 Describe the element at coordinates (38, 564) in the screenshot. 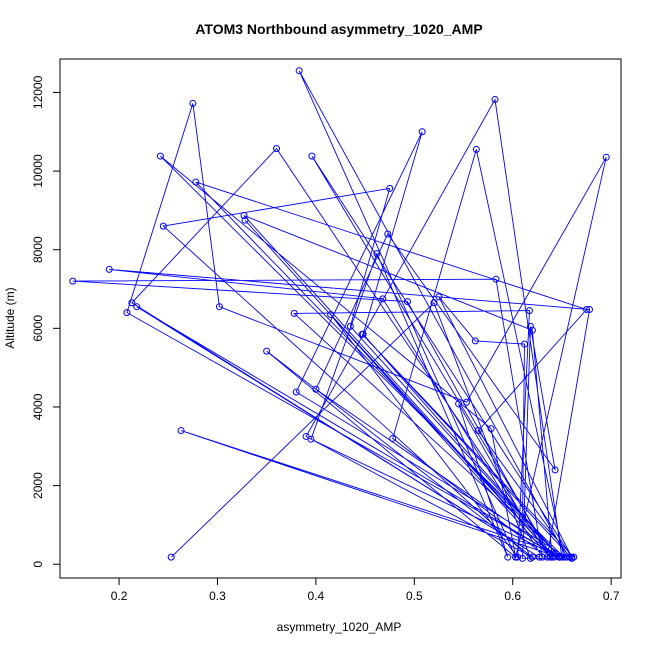

I see `y-tick-label: 0` at that location.